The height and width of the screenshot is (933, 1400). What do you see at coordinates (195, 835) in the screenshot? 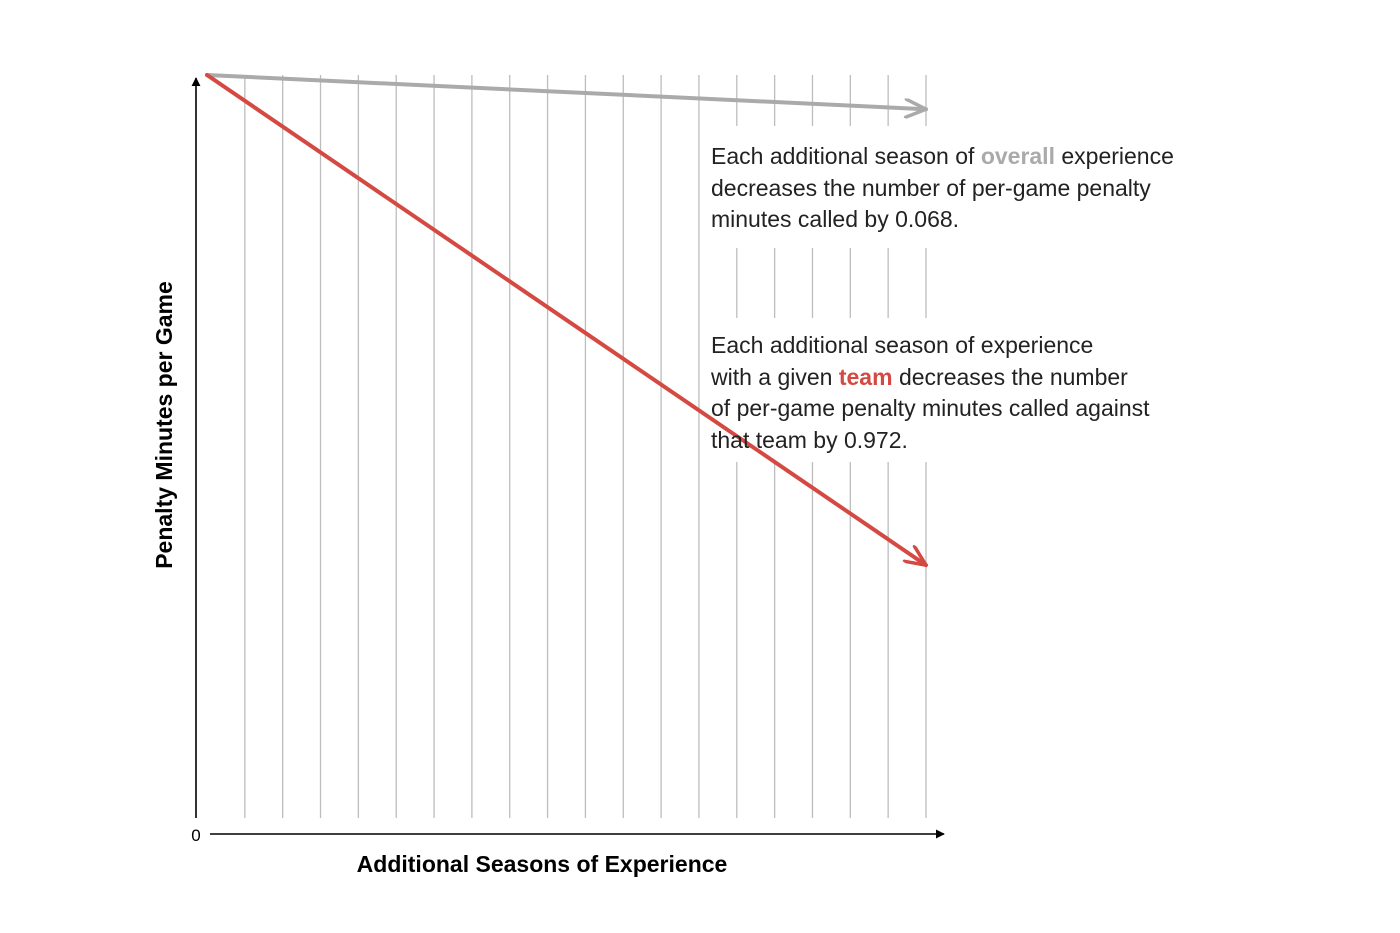
I see `origin-label: 0` at bounding box center [195, 835].